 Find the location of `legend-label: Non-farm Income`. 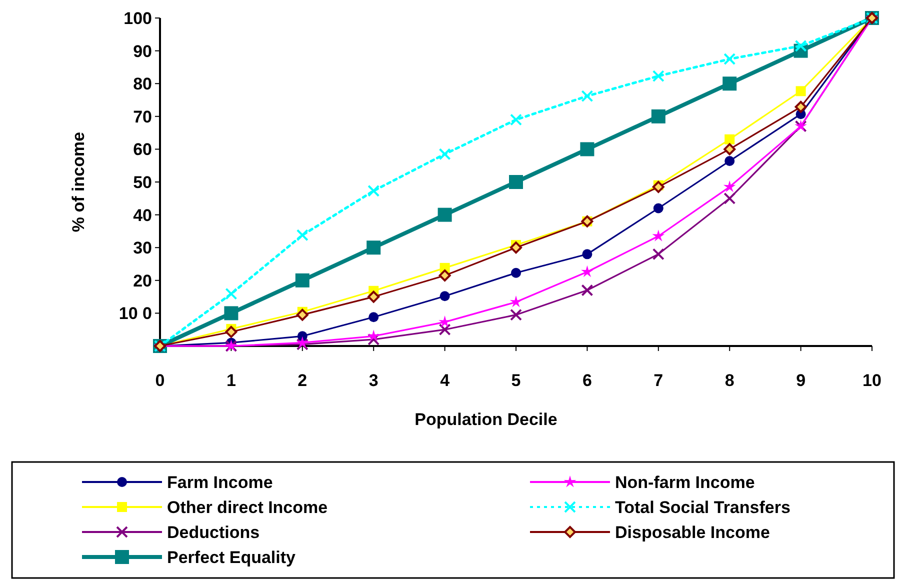

legend-label: Non-farm Income is located at coordinates (685, 482).